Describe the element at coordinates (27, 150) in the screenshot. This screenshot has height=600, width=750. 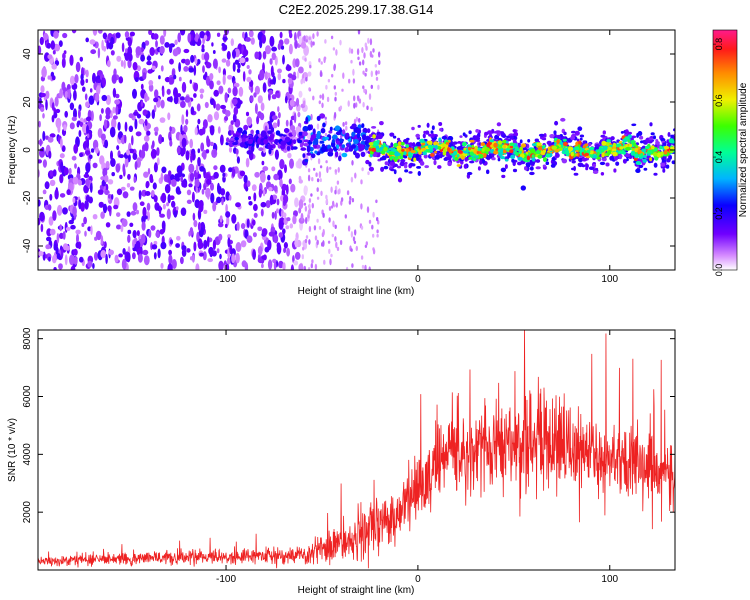
I see `y-tick-label: 0` at that location.